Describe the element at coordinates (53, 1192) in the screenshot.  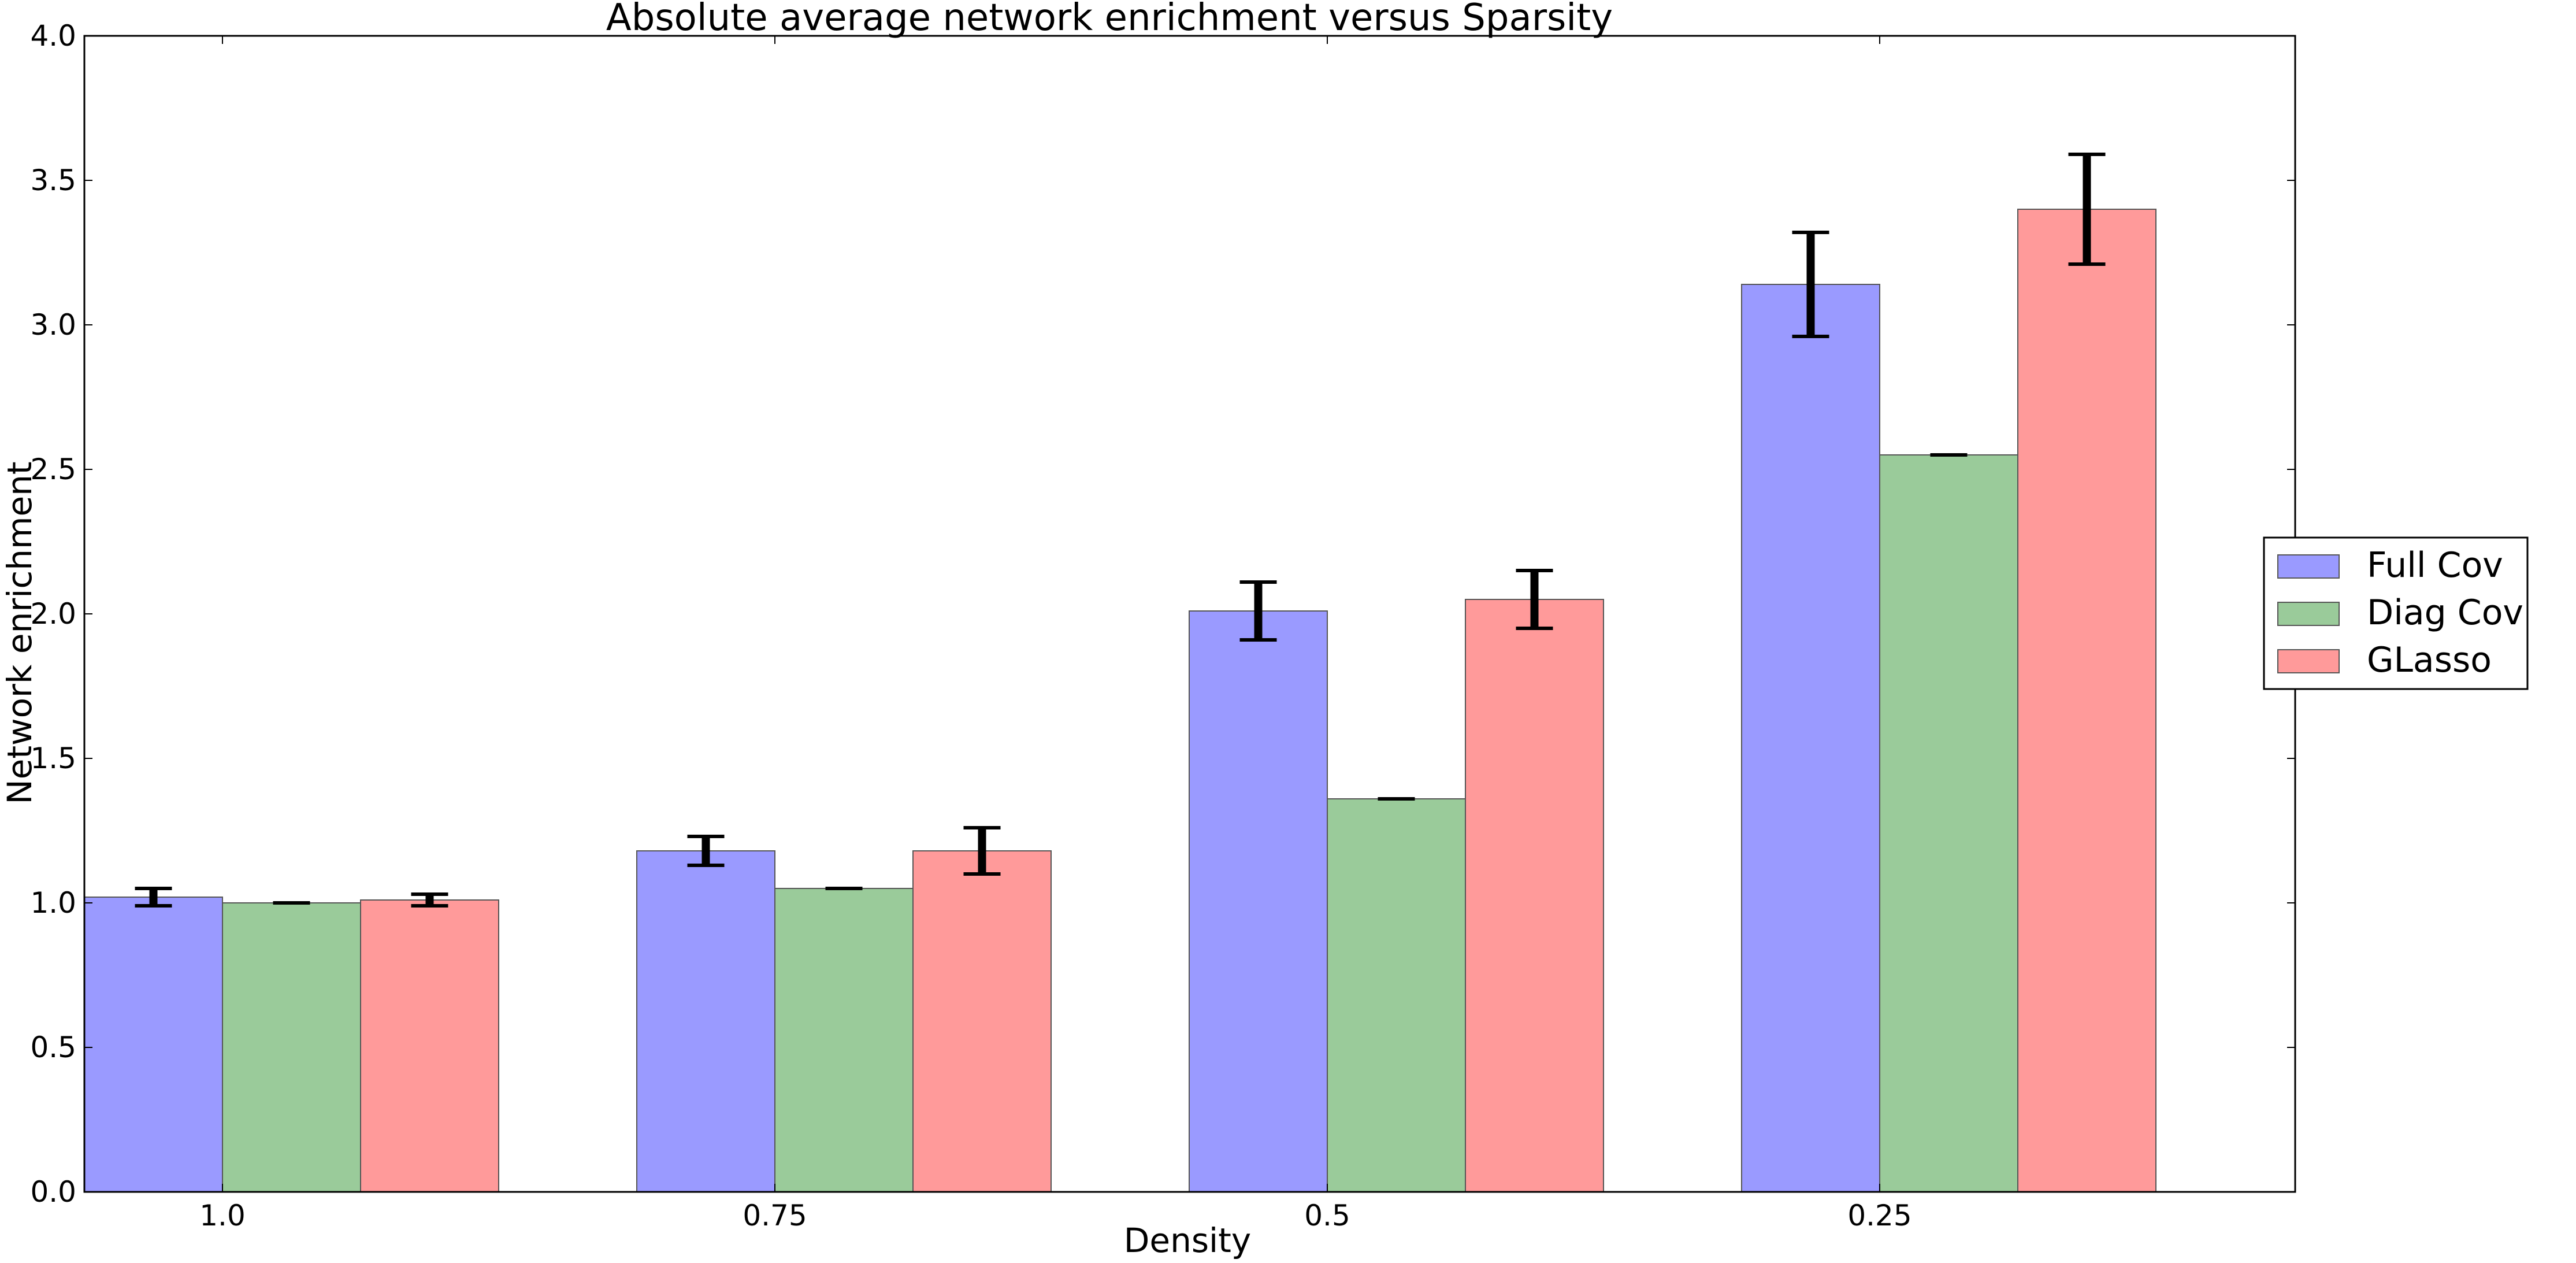
I see `y-tick-label-0: 0.0` at that location.